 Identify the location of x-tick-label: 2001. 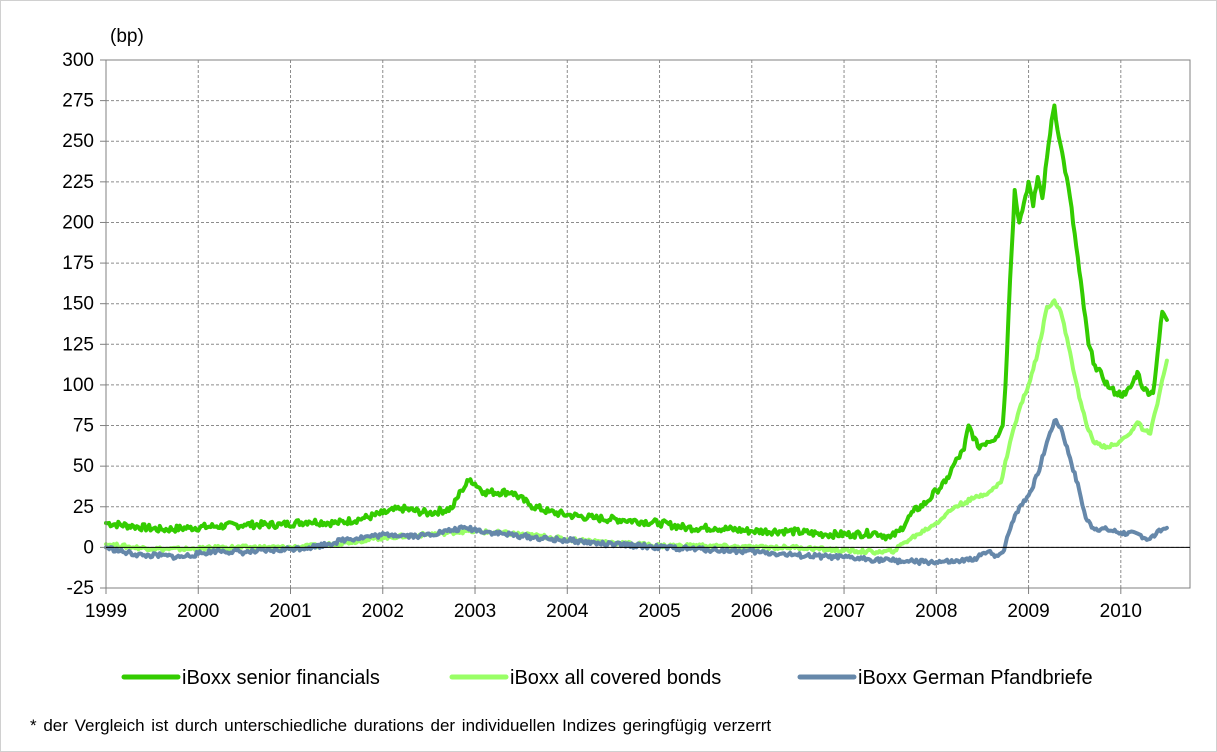
(290, 611).